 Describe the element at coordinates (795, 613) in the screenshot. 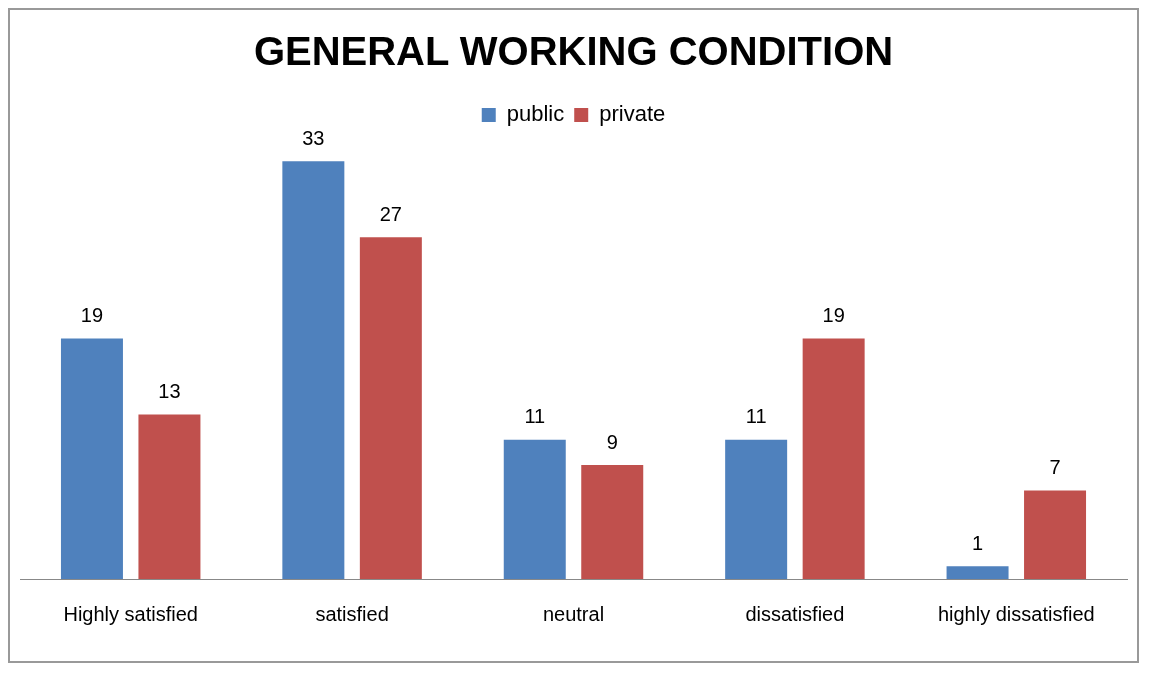

I see `x-tick-label: dissatisfied` at that location.